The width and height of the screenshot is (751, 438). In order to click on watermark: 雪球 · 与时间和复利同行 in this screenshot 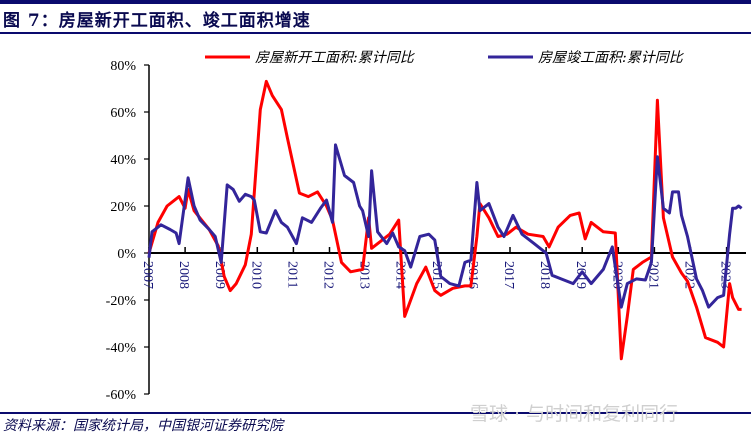, I will do `click(574, 414)`.